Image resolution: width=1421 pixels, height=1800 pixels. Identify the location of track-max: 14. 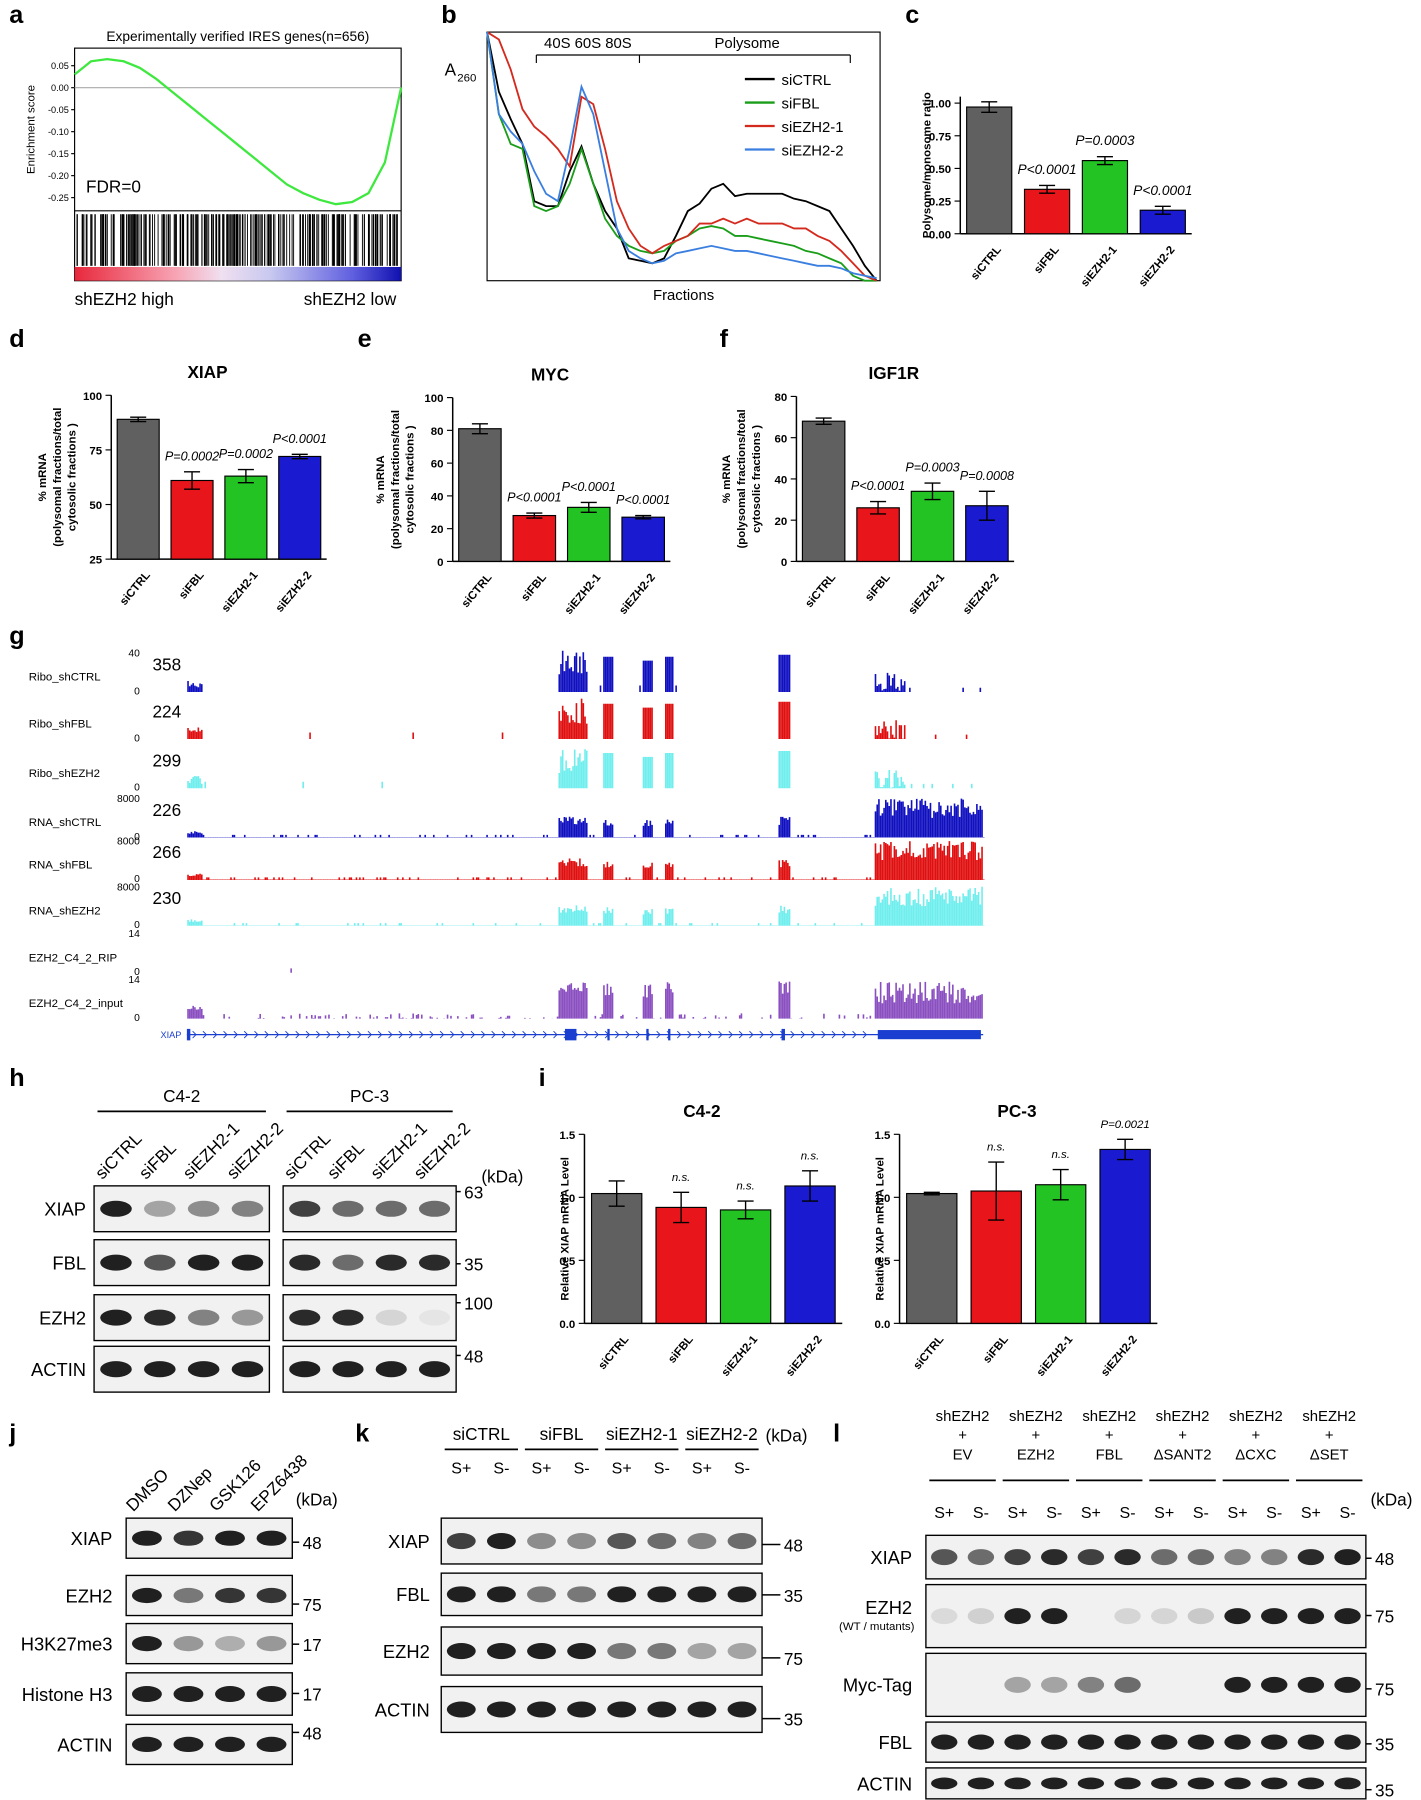
(134, 980).